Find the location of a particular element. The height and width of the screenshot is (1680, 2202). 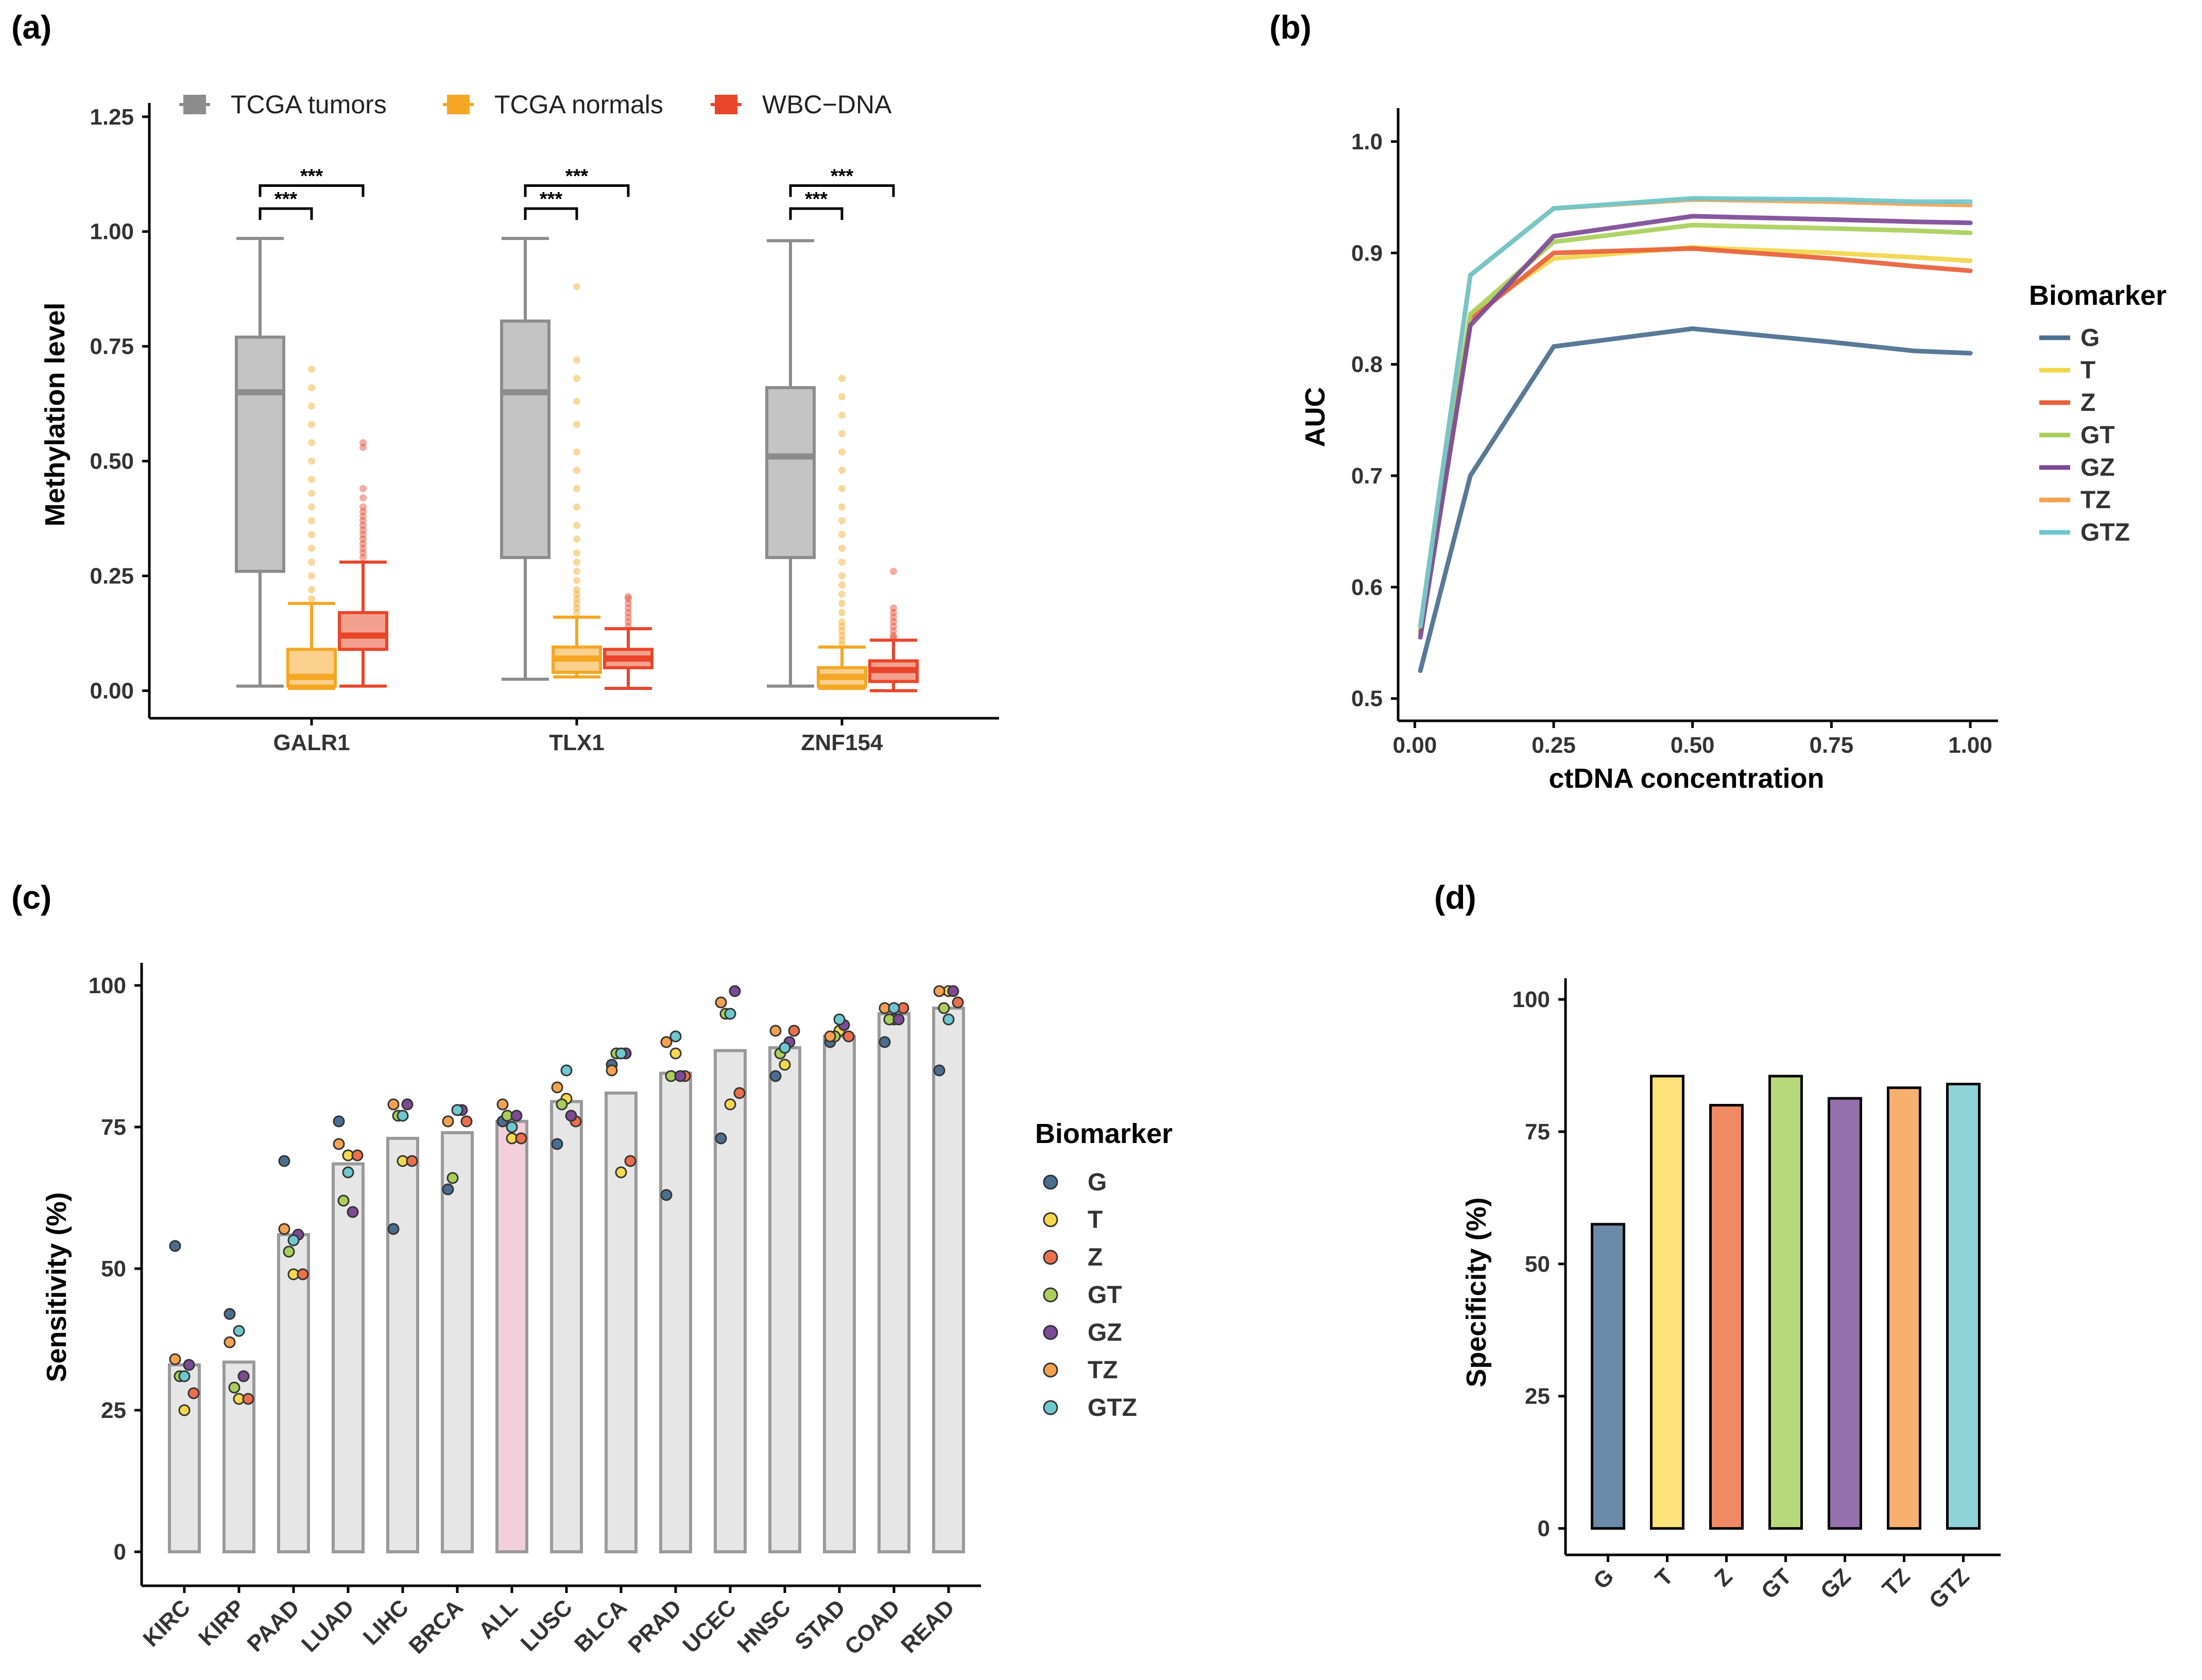

point-lusc-gt is located at coordinates (562, 1104).